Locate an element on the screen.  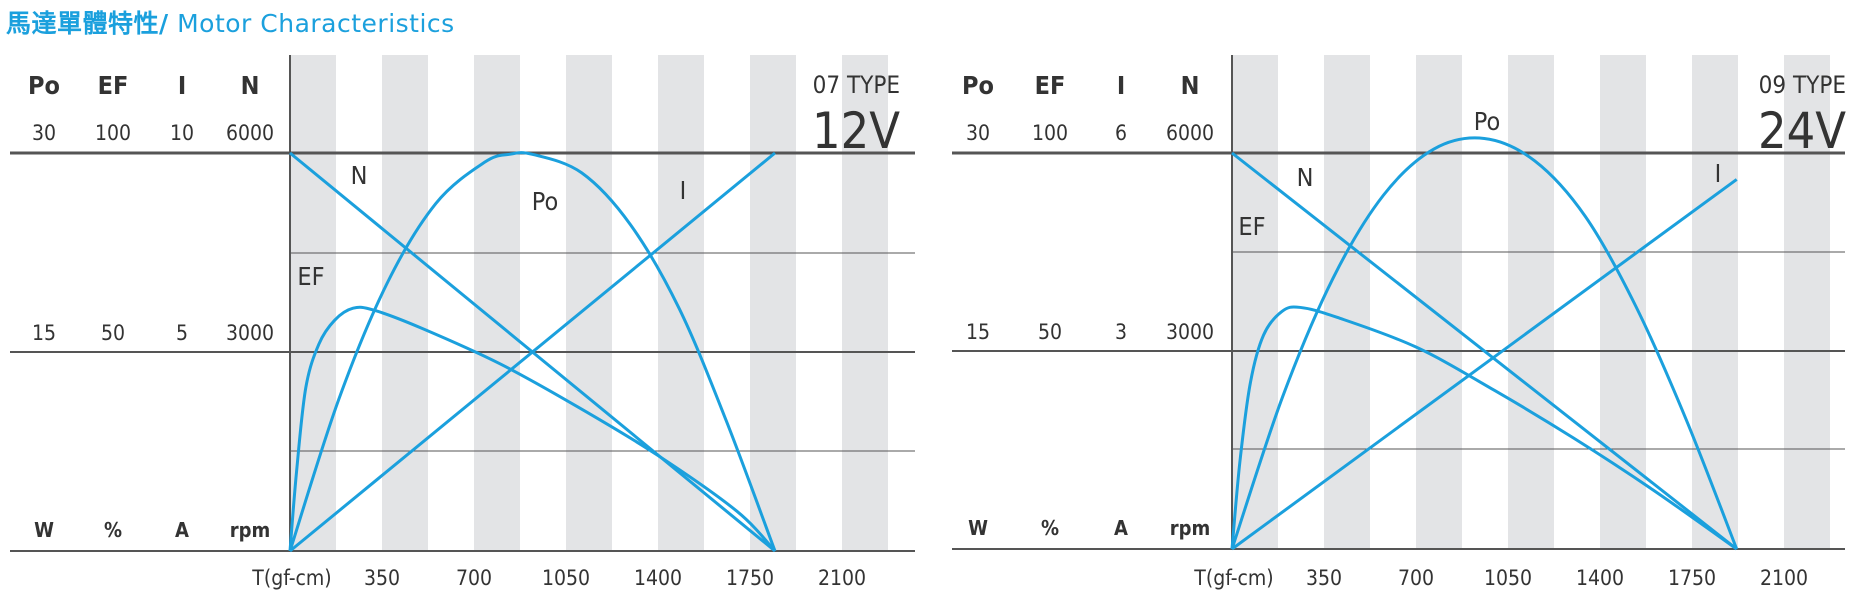
page-title: 馬達單體特性/ Motor Characteristics is located at coordinates (230, 22).